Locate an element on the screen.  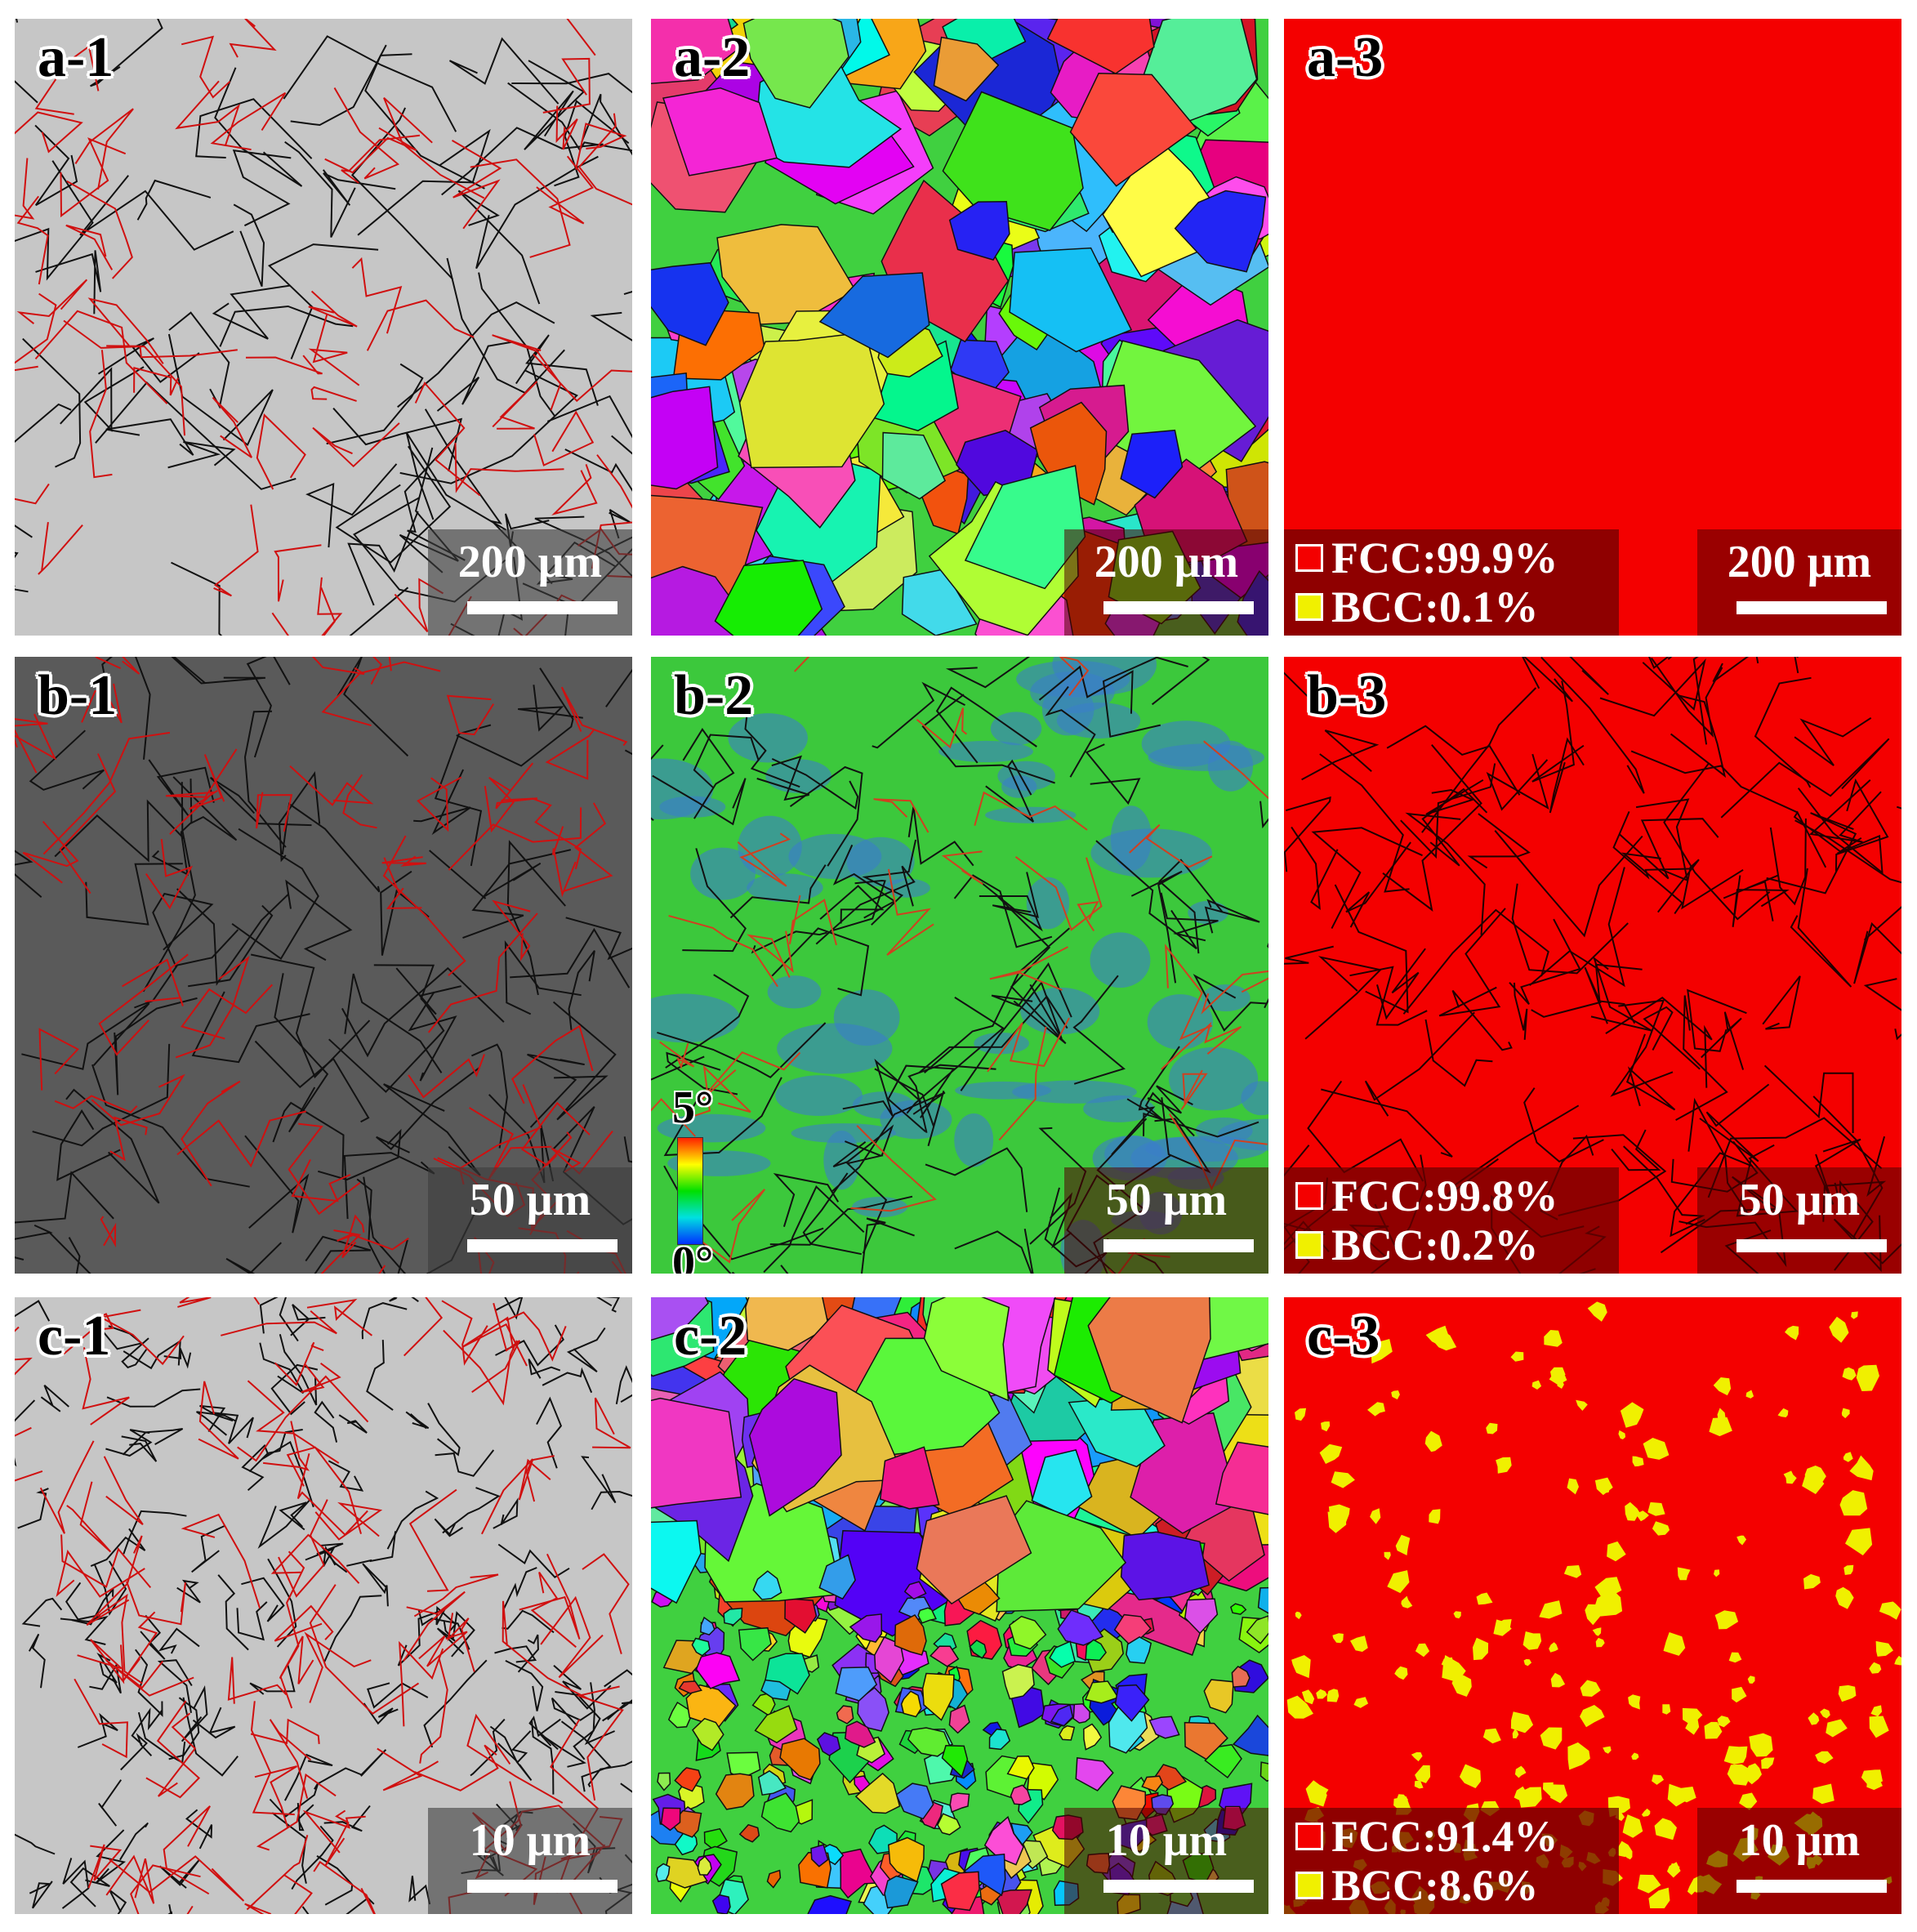
panel-label: c-1 is located at coordinates (74, 1336).